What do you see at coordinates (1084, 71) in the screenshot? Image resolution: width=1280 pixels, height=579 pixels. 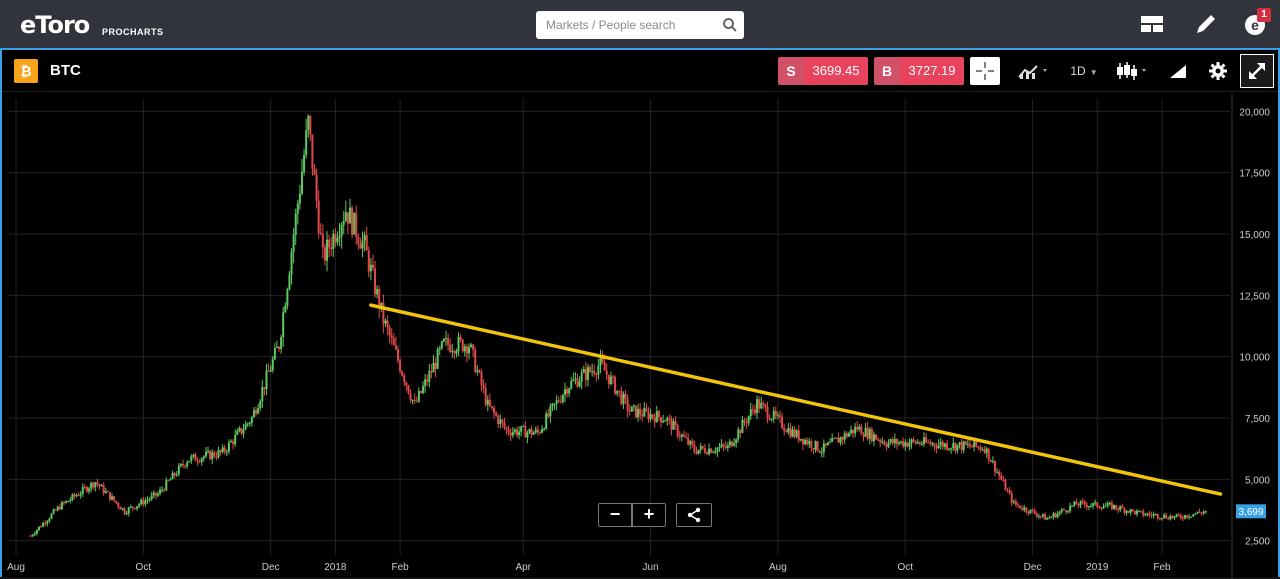 I see `timeframe-selector: 1D ▼` at bounding box center [1084, 71].